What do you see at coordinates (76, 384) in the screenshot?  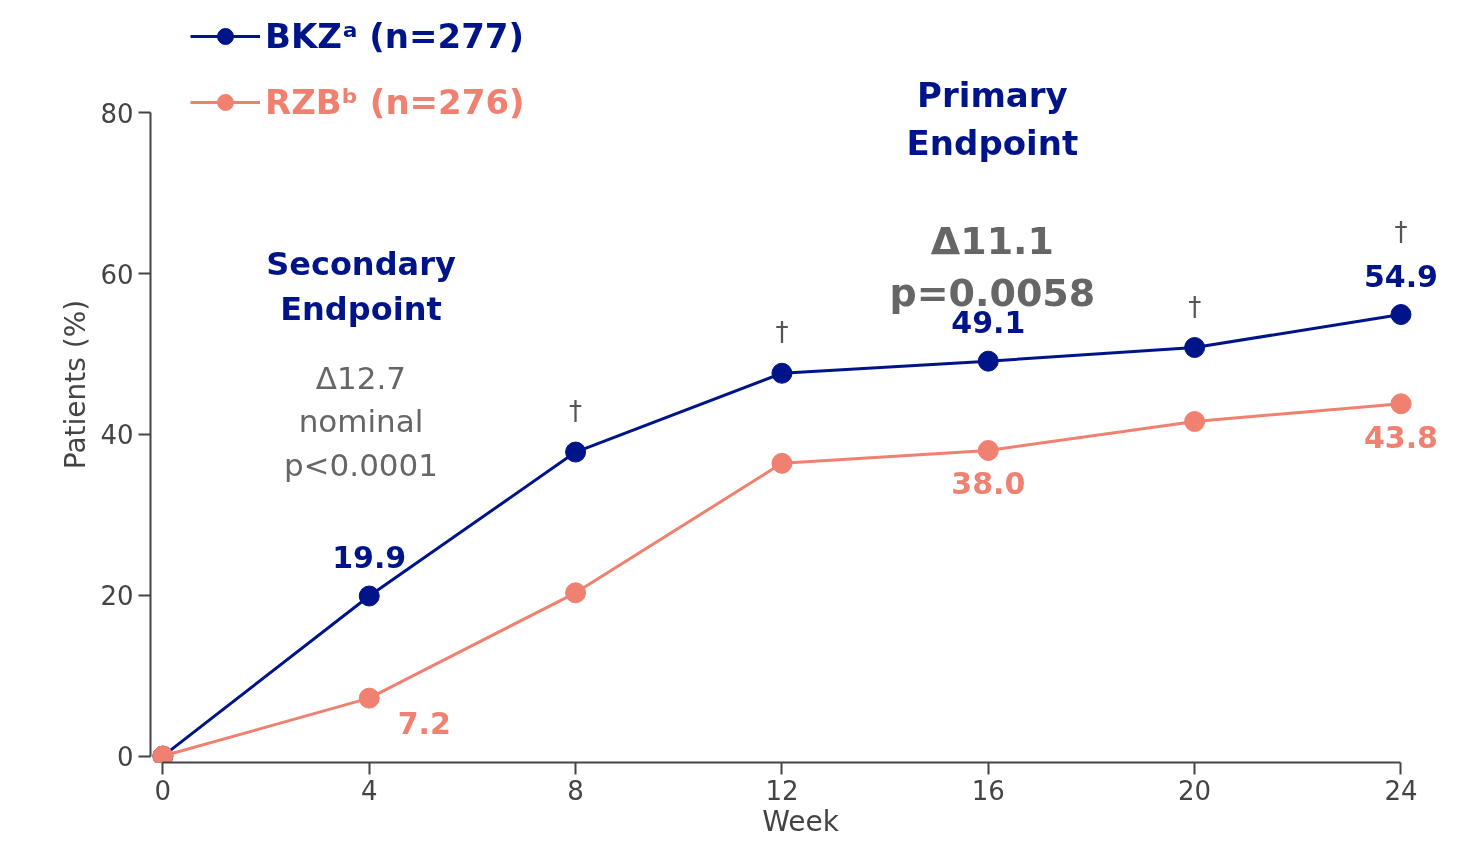 I see `y-axis-title: Patients (%)` at bounding box center [76, 384].